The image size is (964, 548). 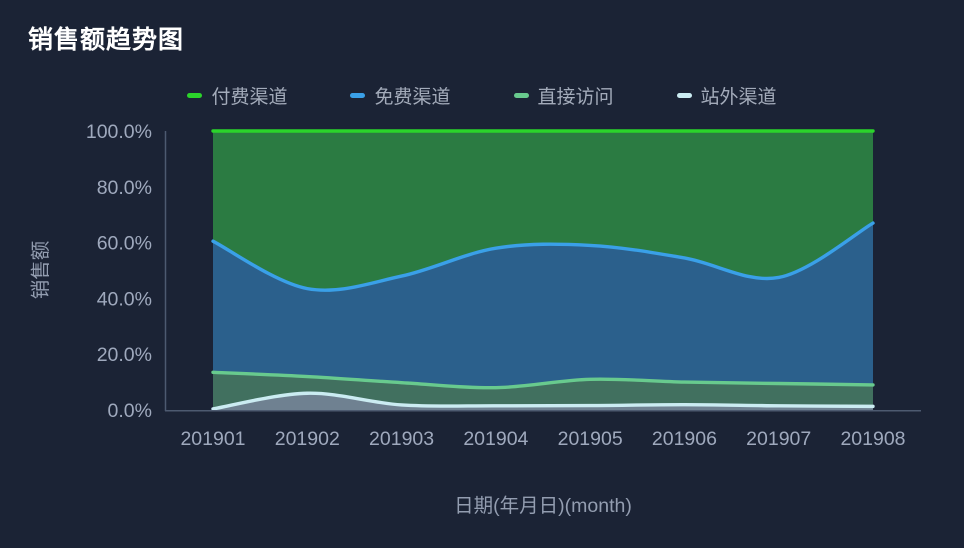 I want to click on legend-item-label: 付费渠道, so click(x=249, y=97).